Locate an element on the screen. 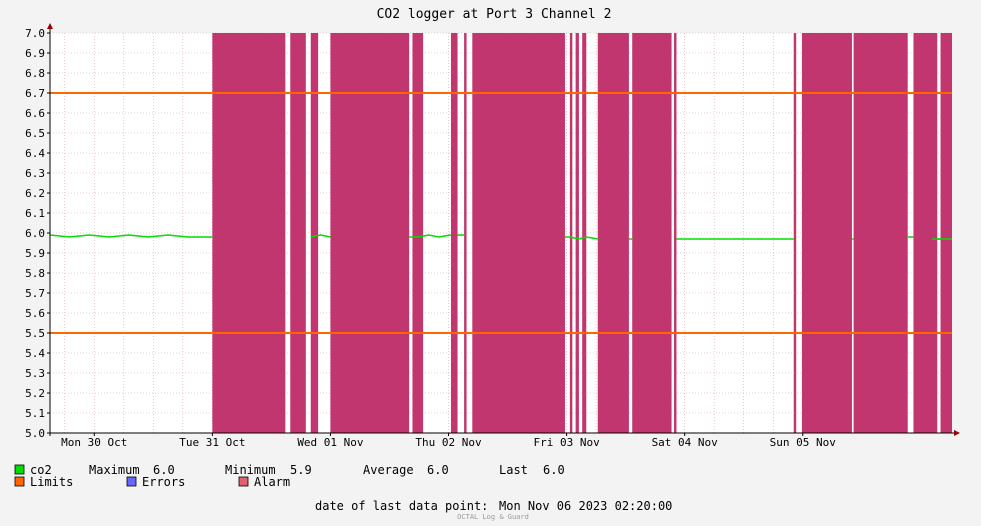  y-tick-label: 7.0 is located at coordinates (35, 33).